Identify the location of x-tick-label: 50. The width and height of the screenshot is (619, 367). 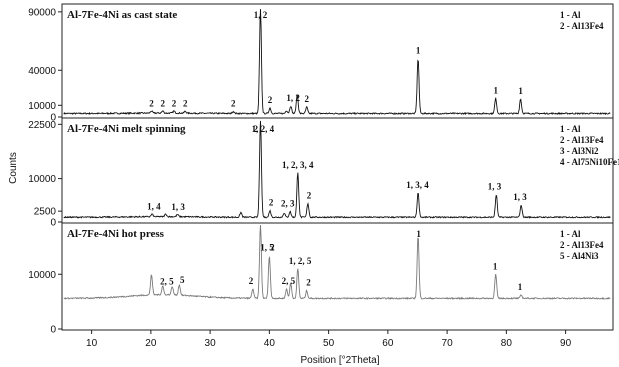
(329, 343).